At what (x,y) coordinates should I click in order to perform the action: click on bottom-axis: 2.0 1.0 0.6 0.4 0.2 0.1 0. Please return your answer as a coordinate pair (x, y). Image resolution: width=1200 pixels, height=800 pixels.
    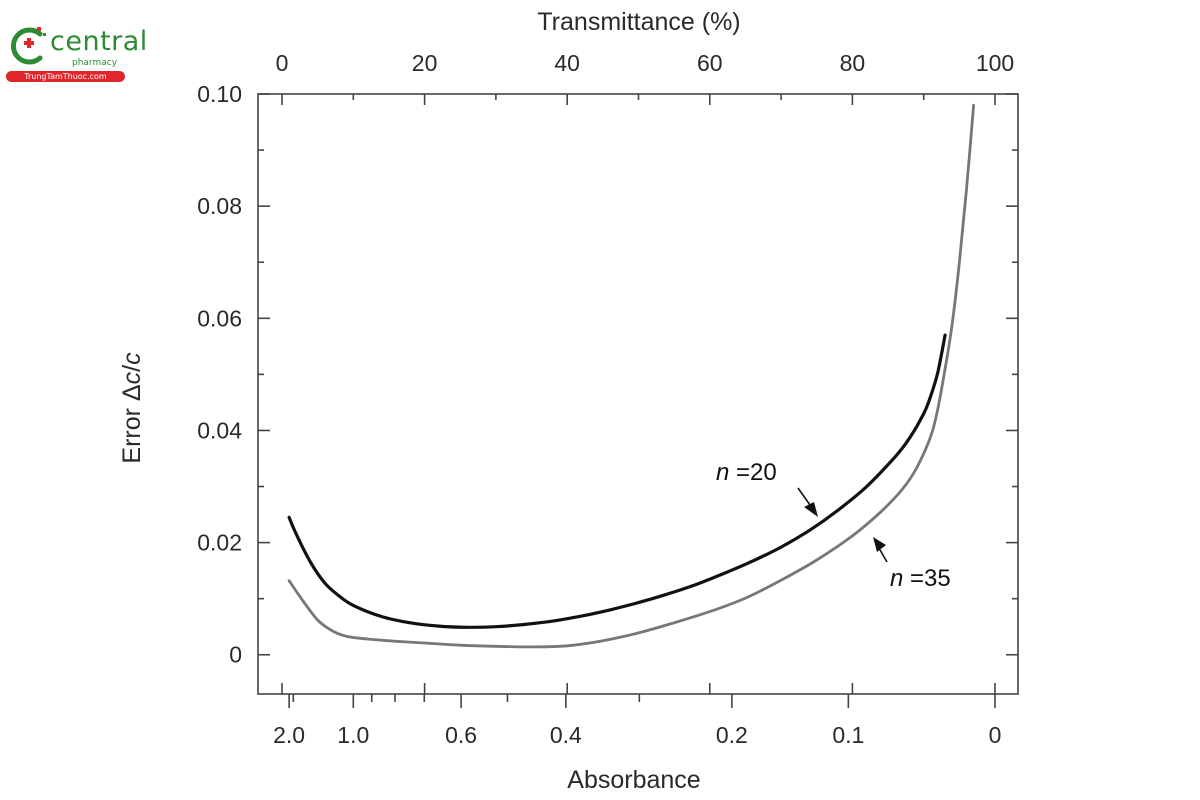
    Looking at the image, I should click on (637, 721).